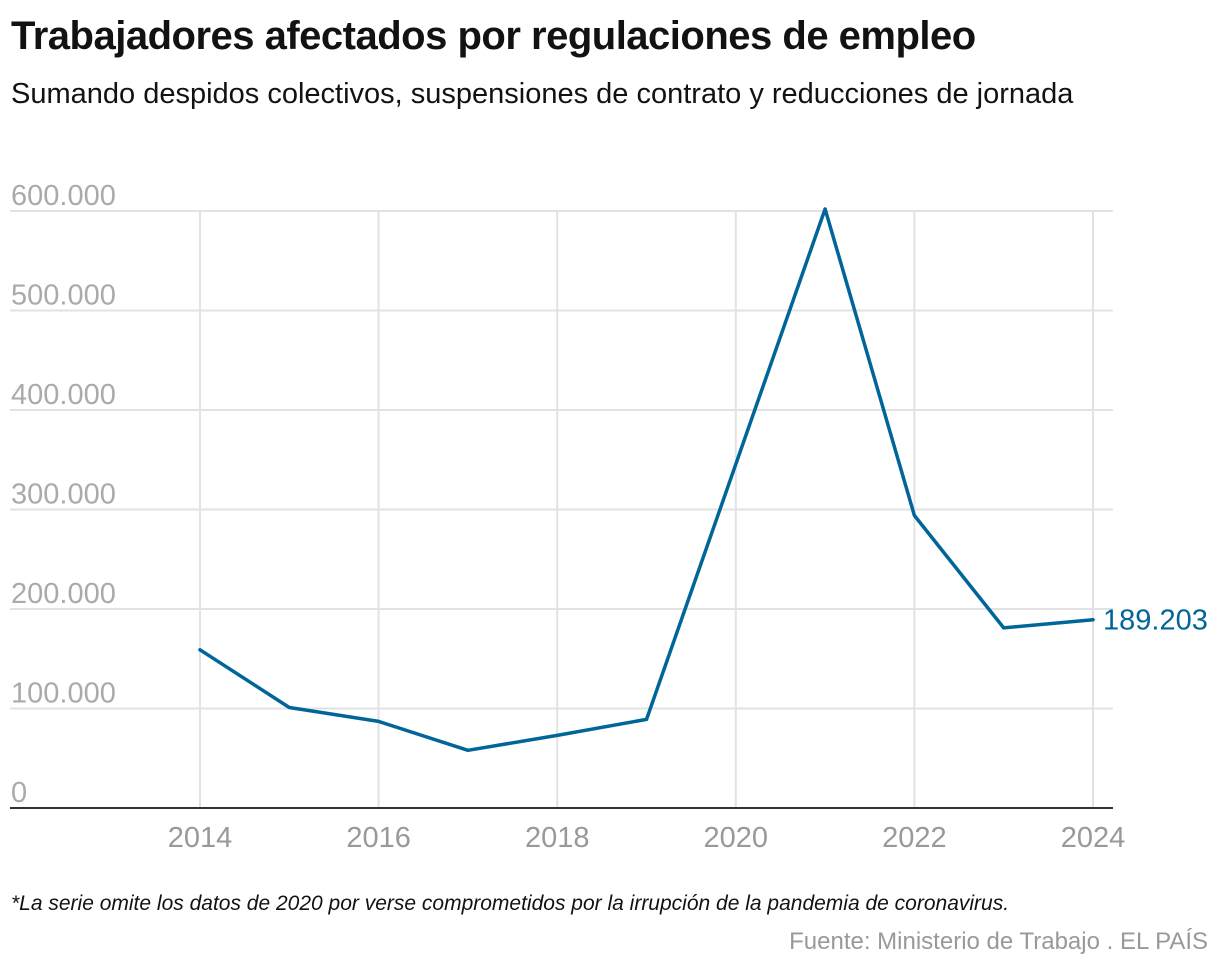 The width and height of the screenshot is (1220, 976). Describe the element at coordinates (914, 515) in the screenshot. I see `data-point-2022` at that location.